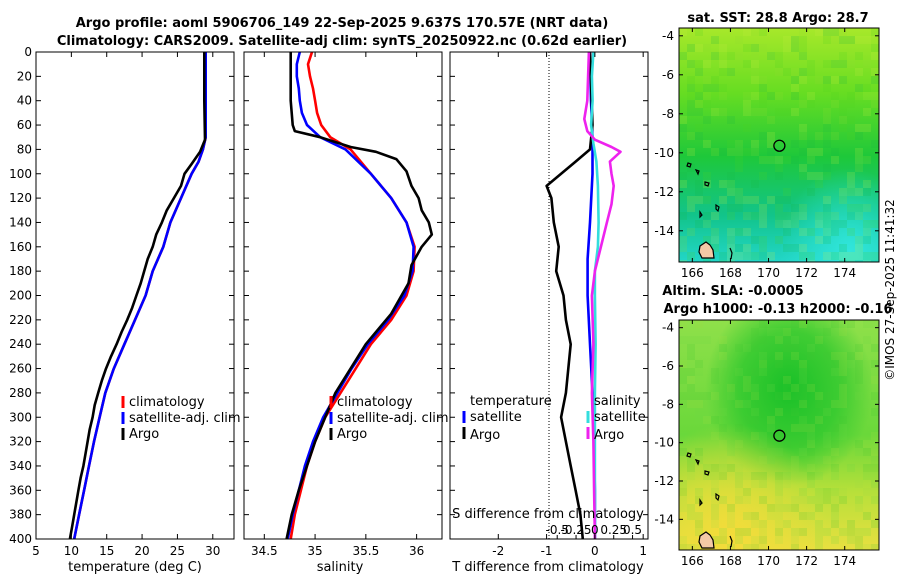 The height and width of the screenshot is (584, 900). Describe the element at coordinates (844, 561) in the screenshot. I see `lon-tick-label: 174` at that location.